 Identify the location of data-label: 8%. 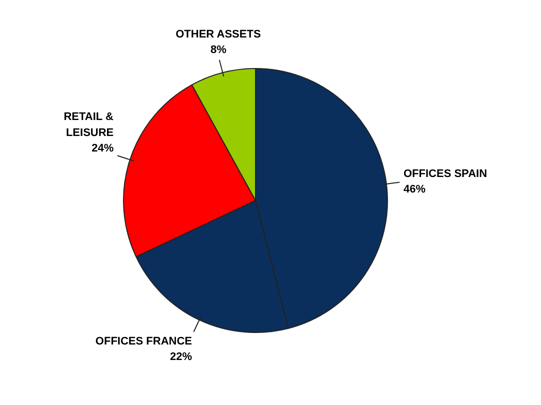
(218, 50).